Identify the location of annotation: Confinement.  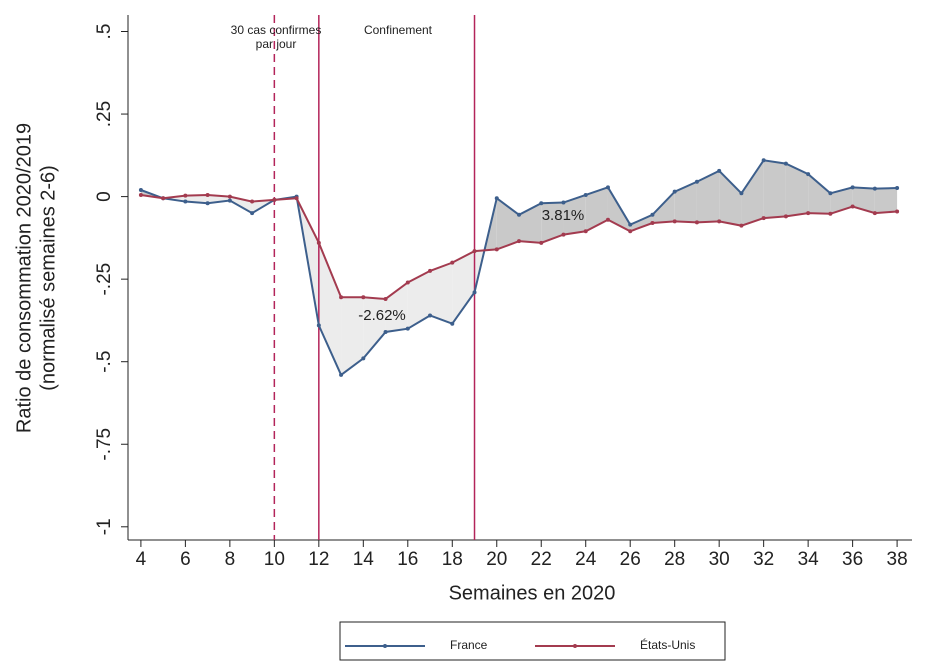
(398, 30).